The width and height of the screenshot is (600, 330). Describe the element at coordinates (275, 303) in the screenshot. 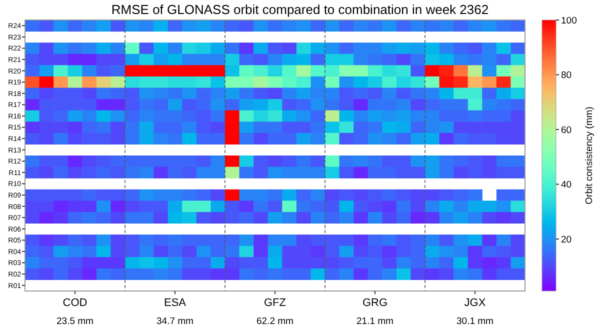

I see `x-tick-label: GFZ` at that location.